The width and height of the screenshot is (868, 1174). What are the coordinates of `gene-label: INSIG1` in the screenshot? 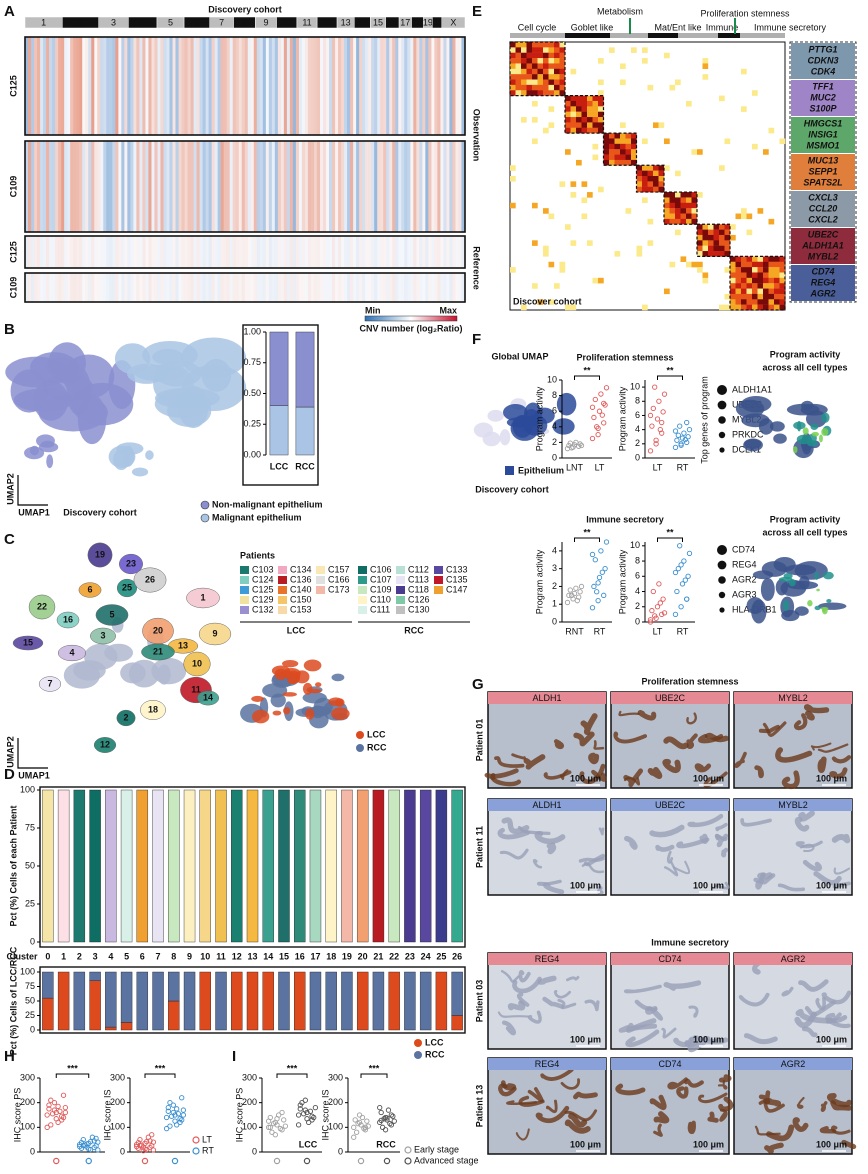 It's located at (823, 134).